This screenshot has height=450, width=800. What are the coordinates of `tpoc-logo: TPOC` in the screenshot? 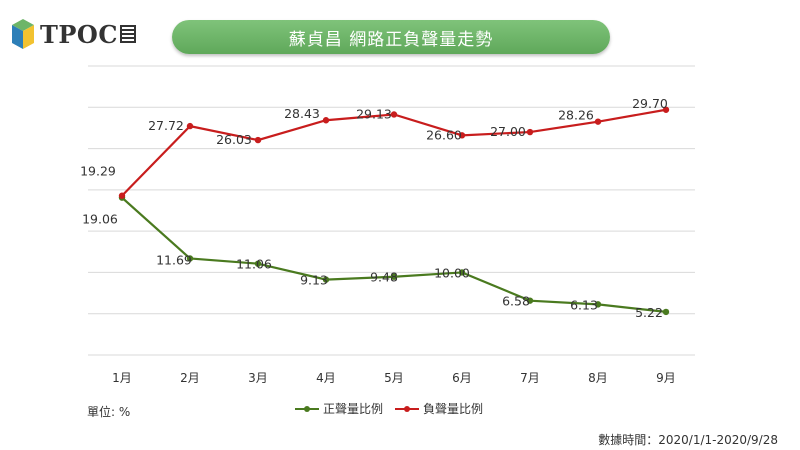 It's located at (73, 34).